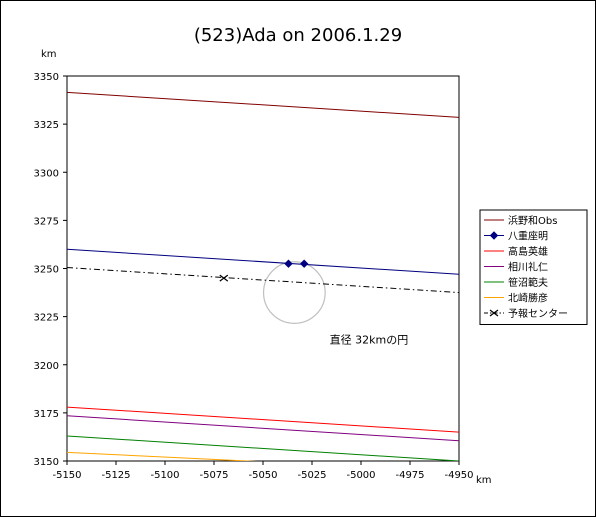 The height and width of the screenshot is (517, 596). Describe the element at coordinates (213, 475) in the screenshot. I see `x-tick-label: -5075` at that location.